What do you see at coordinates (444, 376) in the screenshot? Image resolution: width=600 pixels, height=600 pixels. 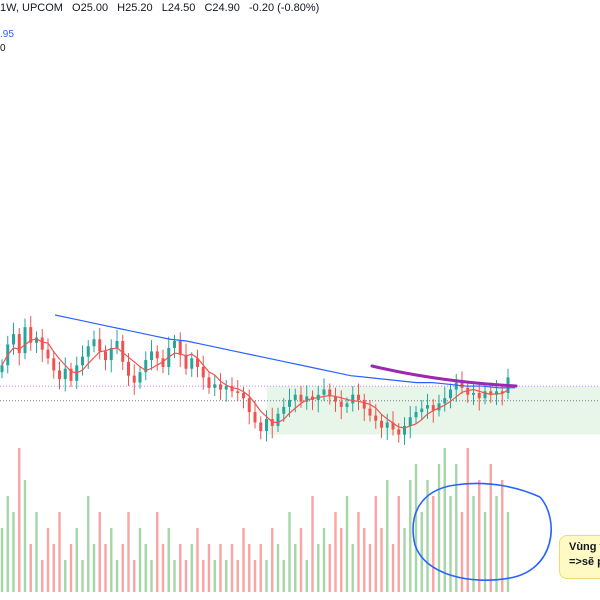 I see `purple-trendline` at bounding box center [444, 376].